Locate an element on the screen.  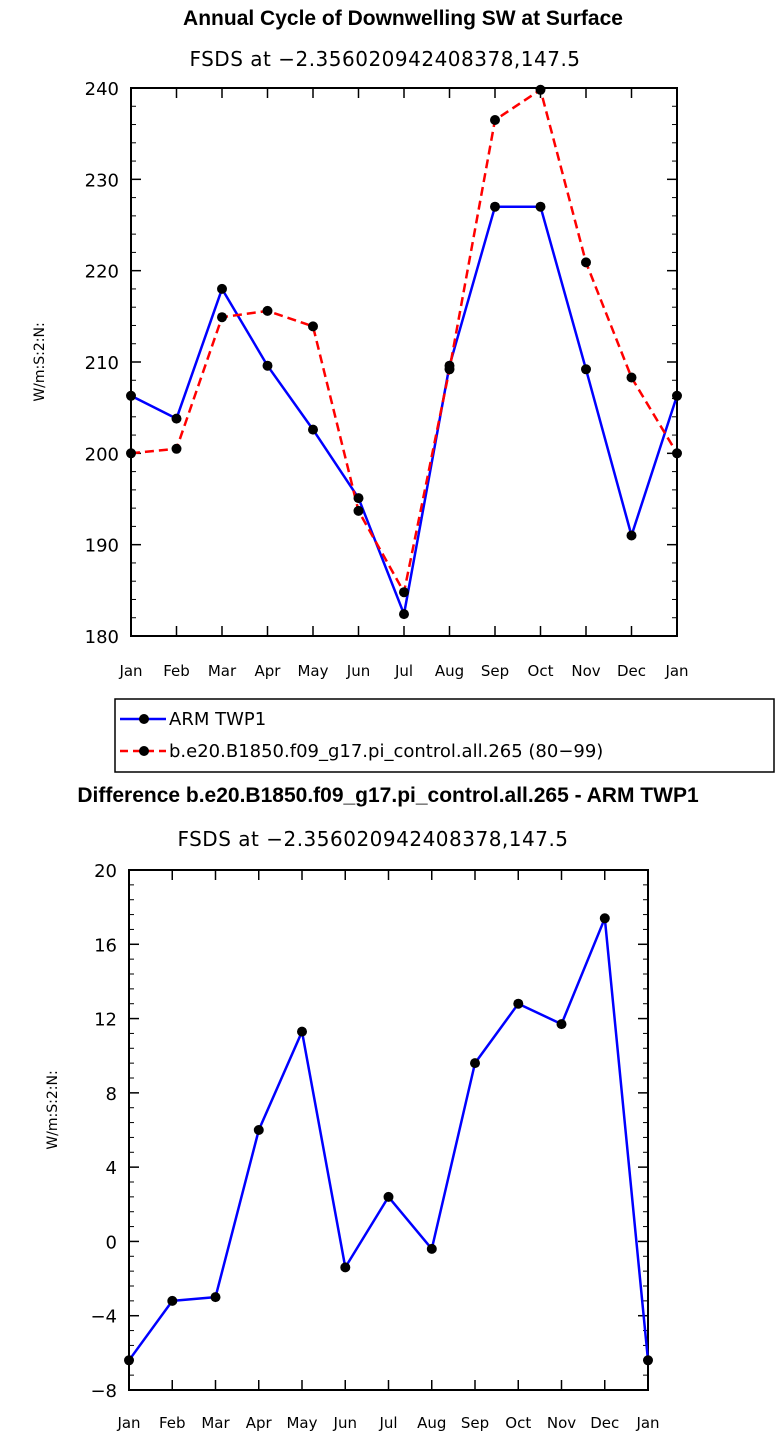
y-tick-label: 0 is located at coordinates (111, 1242).